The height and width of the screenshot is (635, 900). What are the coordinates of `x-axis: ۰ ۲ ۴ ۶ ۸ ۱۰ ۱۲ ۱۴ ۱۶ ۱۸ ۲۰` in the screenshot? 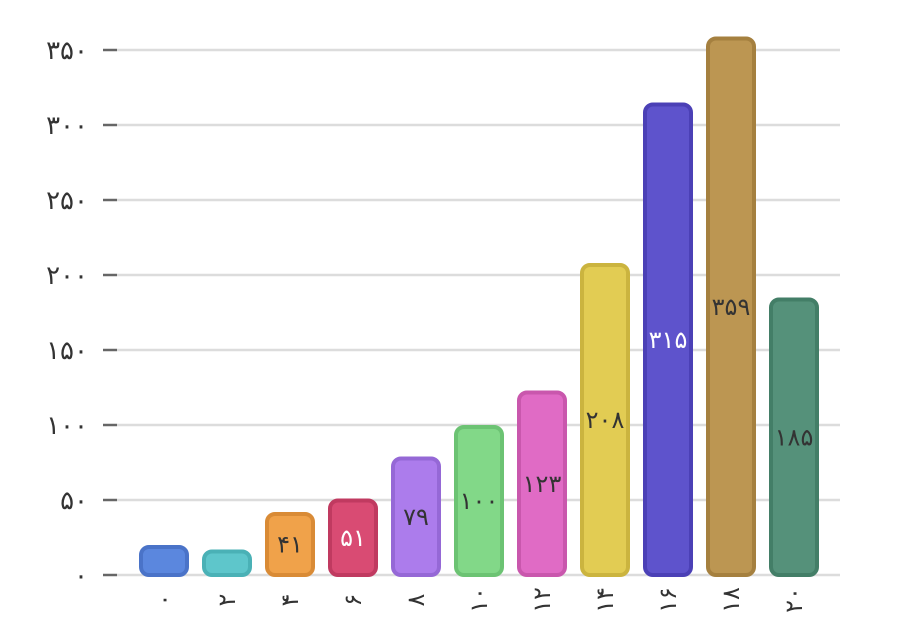 It's located at (479, 600).